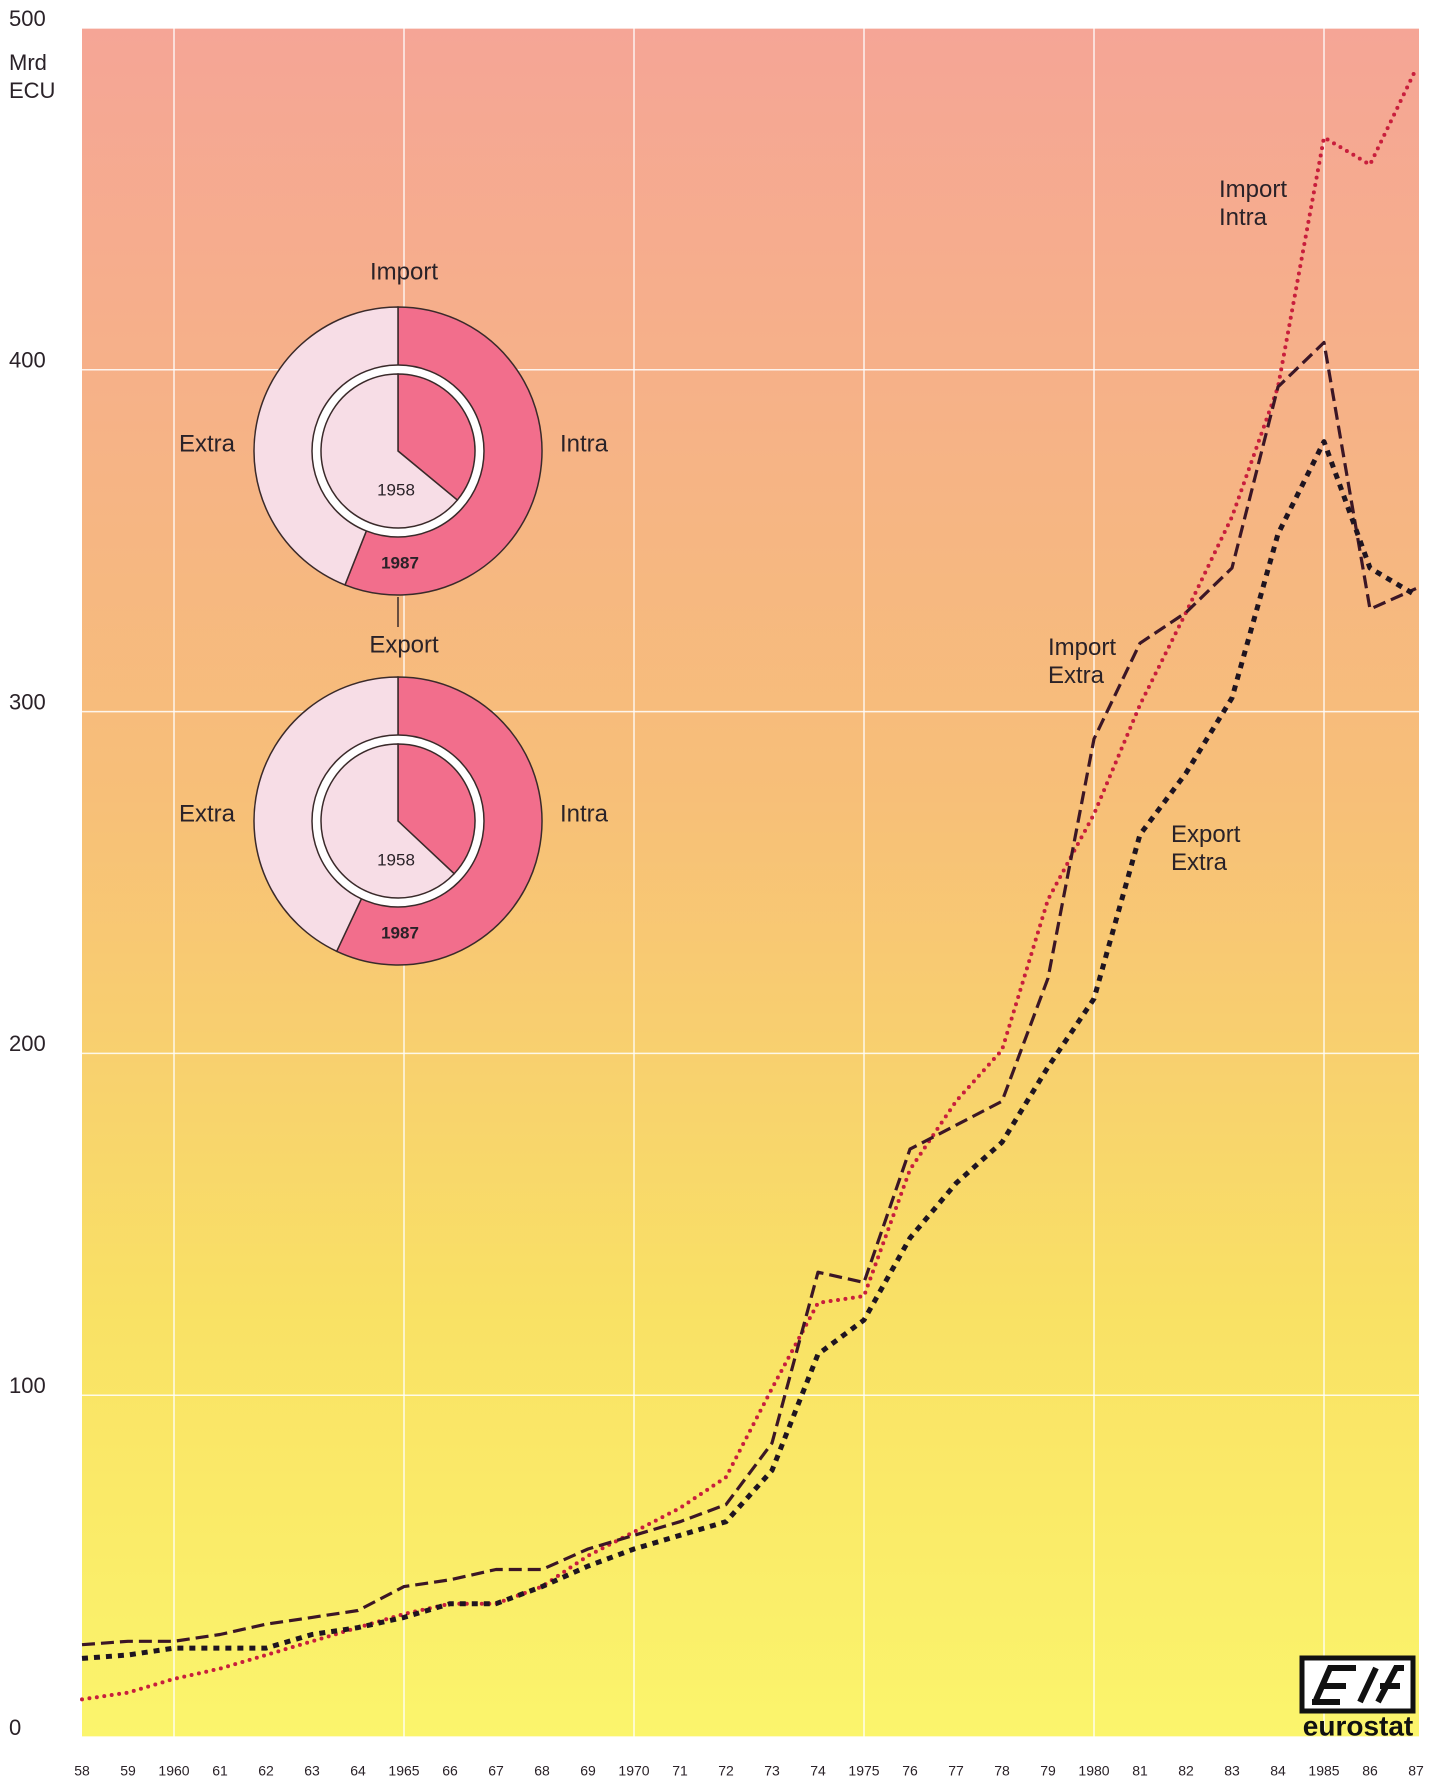  I want to click on x-tick-label: 81, so click(1140, 1771).